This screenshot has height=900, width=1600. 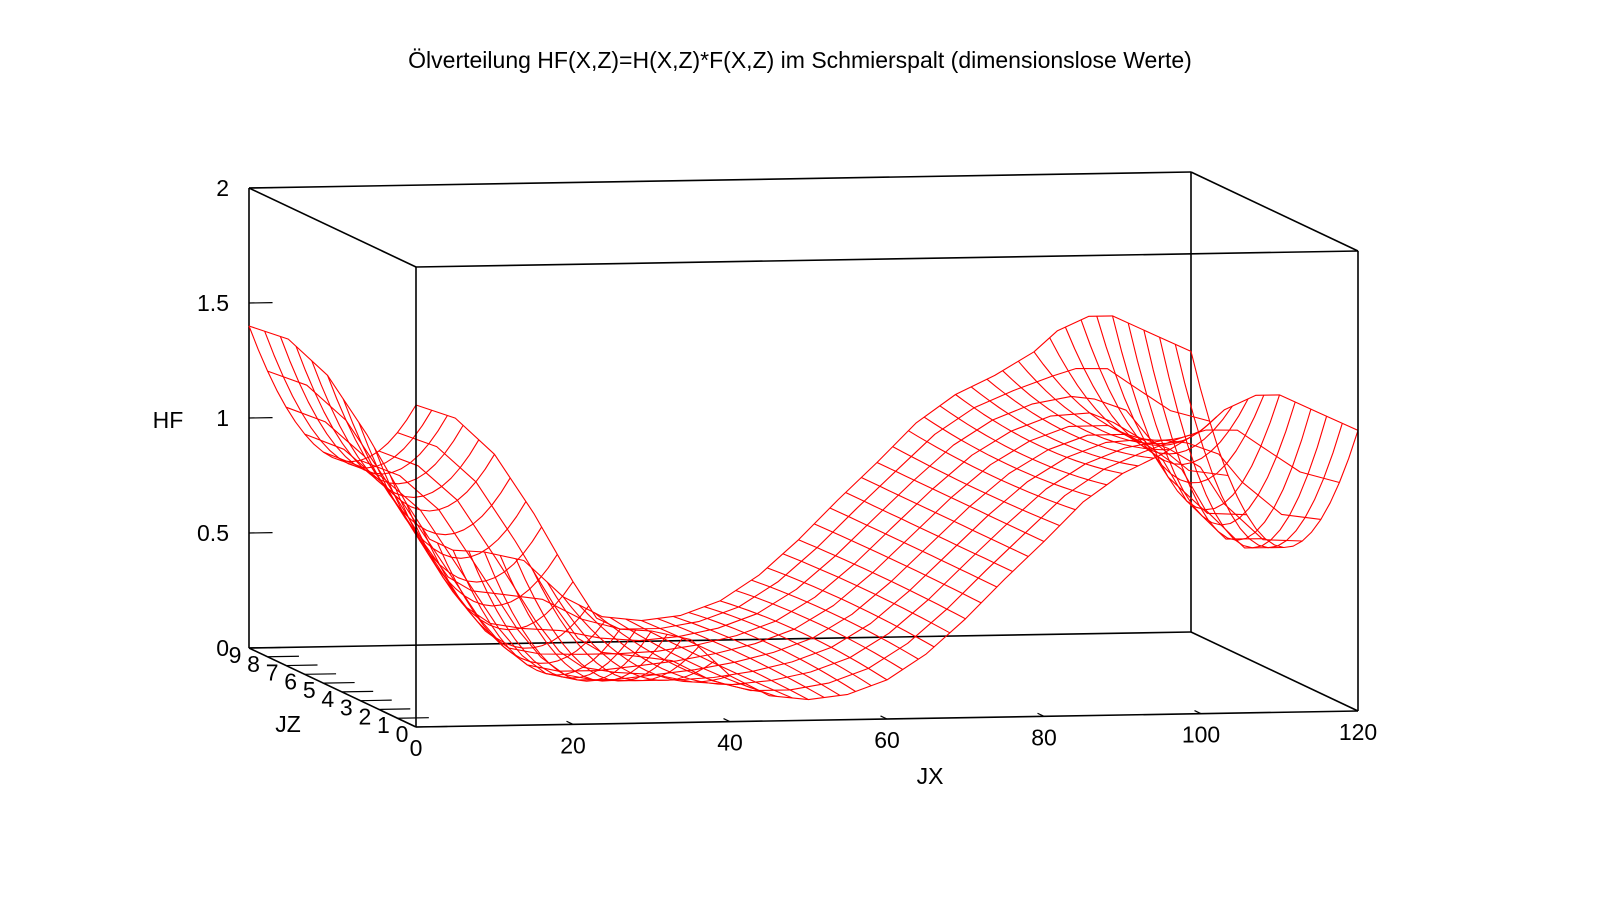 I want to click on y-tick-label: 2, so click(x=364, y=716).